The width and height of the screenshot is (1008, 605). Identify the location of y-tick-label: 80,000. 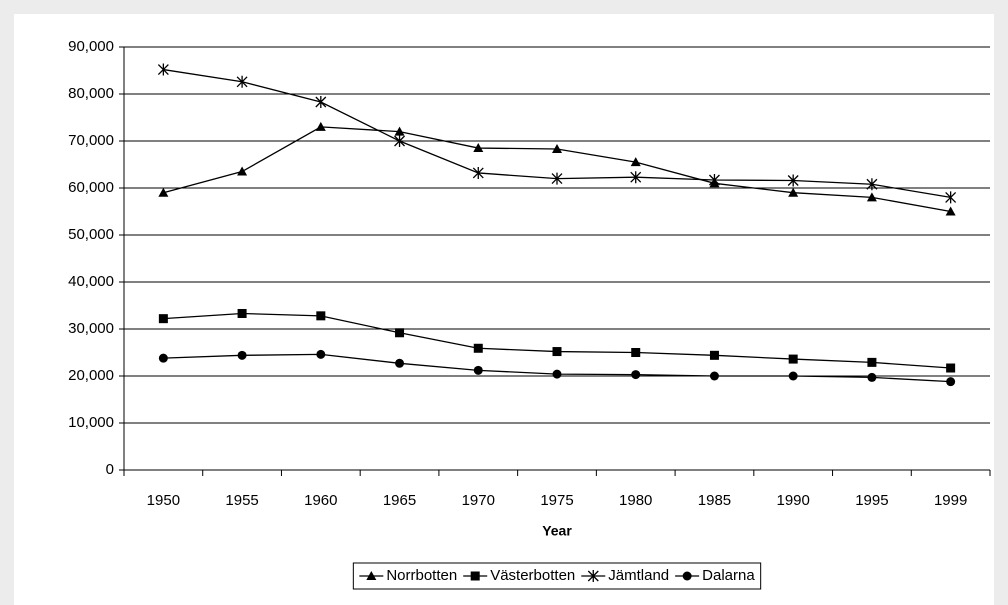
(91, 93).